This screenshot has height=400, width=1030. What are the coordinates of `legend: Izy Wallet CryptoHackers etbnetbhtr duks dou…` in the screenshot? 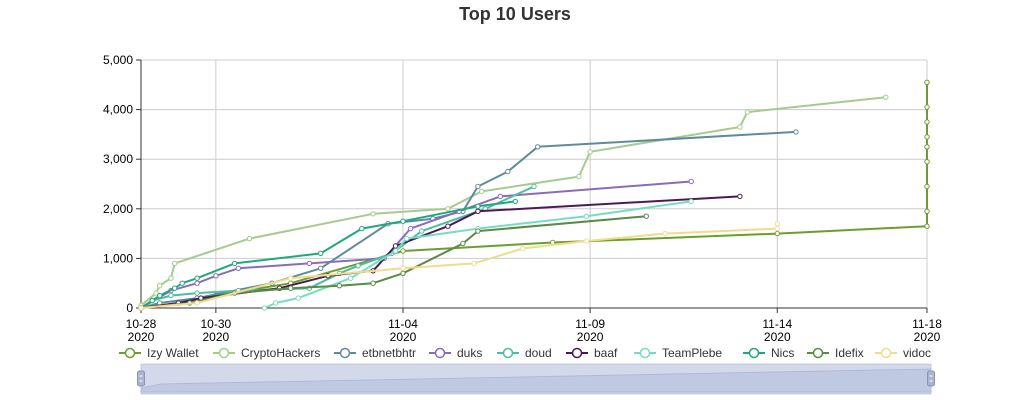 It's located at (525, 353).